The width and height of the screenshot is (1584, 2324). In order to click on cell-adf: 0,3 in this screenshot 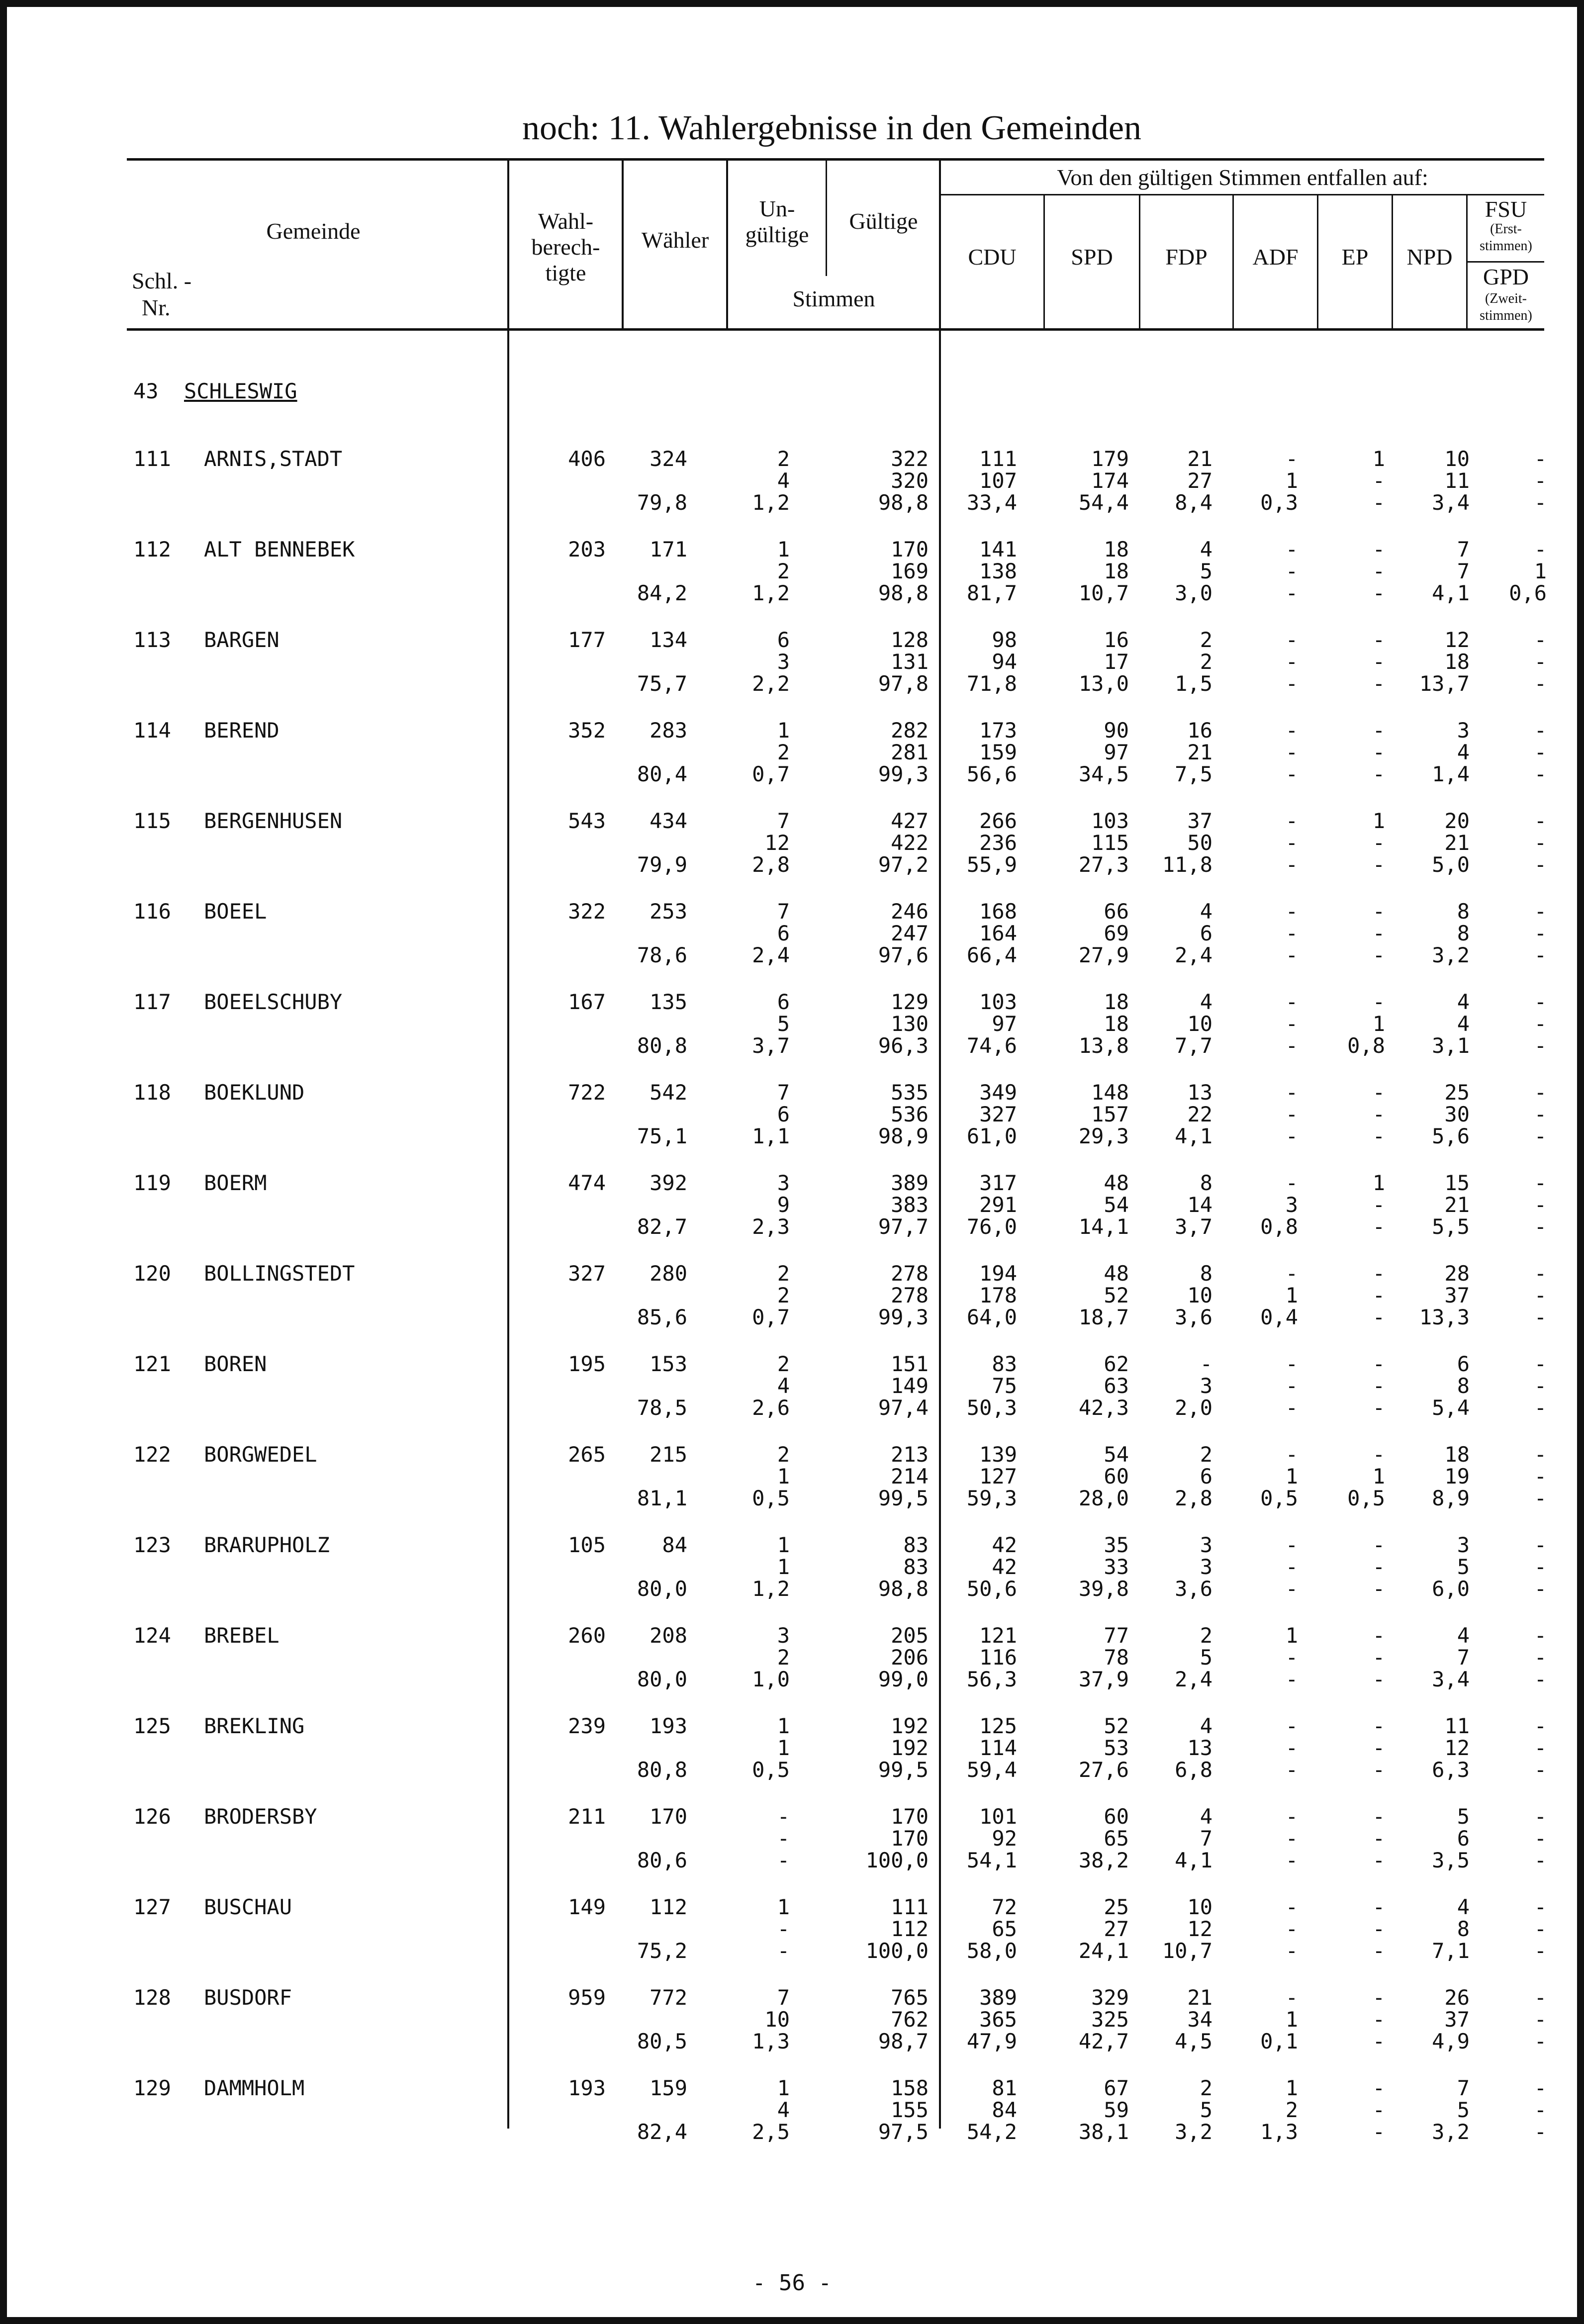, I will do `click(1279, 503)`.